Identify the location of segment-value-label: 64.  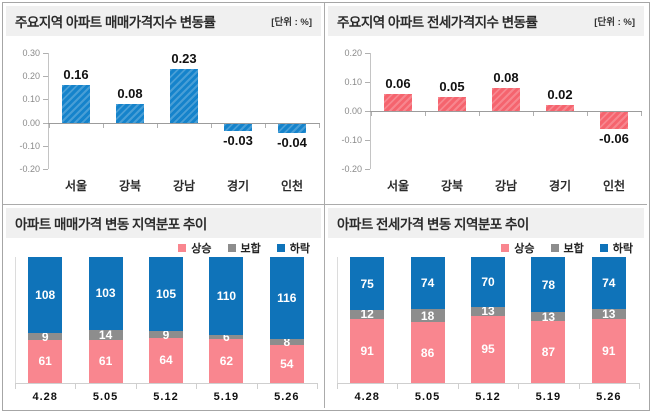
(166, 360).